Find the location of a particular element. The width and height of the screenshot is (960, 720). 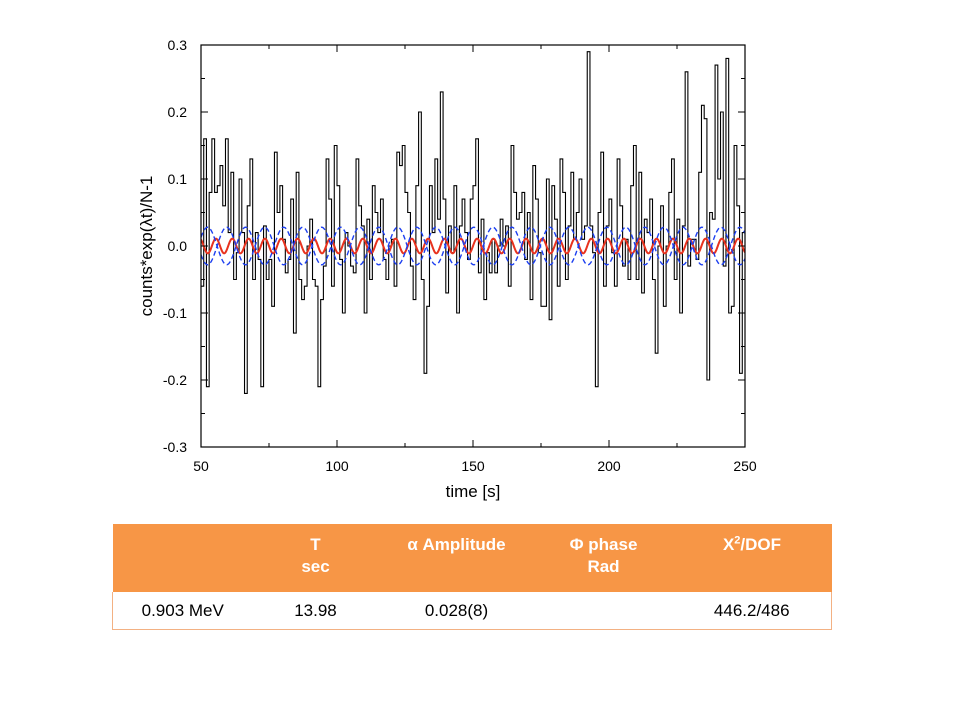

x-axis-title: time [s] is located at coordinates (473, 491).